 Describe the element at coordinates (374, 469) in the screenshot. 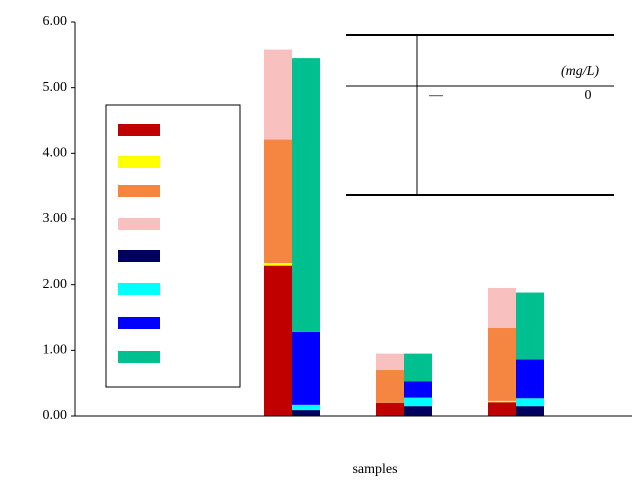

I see `x-axis-label: samples` at that location.